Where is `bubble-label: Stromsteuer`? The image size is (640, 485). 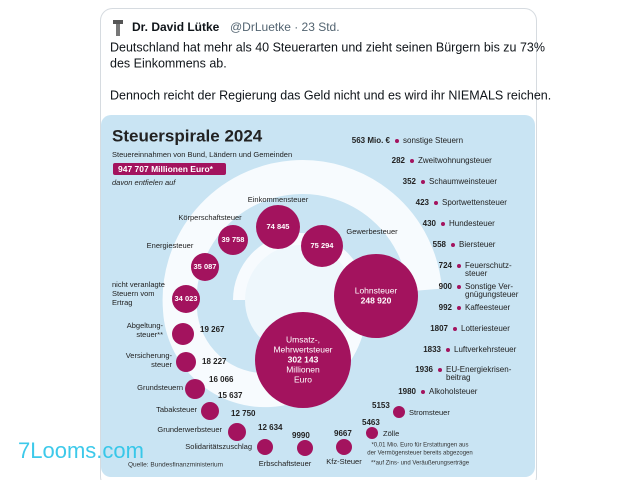
bubble-label: Stromsteuer is located at coordinates (429, 412).